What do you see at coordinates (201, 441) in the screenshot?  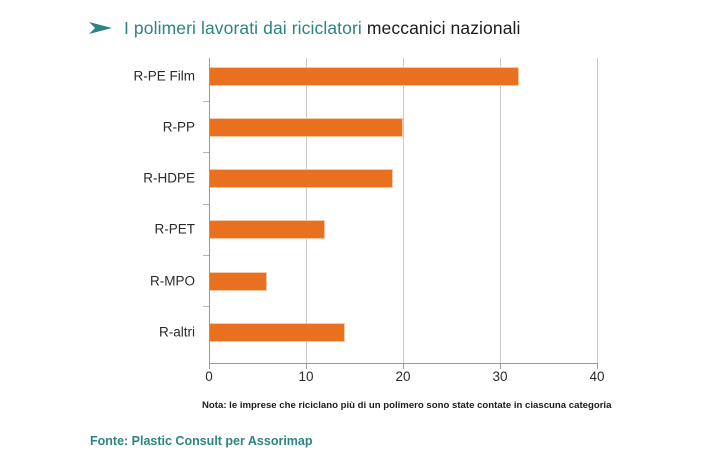 I see `chart-source: Fonte: Plastic Consult per Assorimap` at bounding box center [201, 441].